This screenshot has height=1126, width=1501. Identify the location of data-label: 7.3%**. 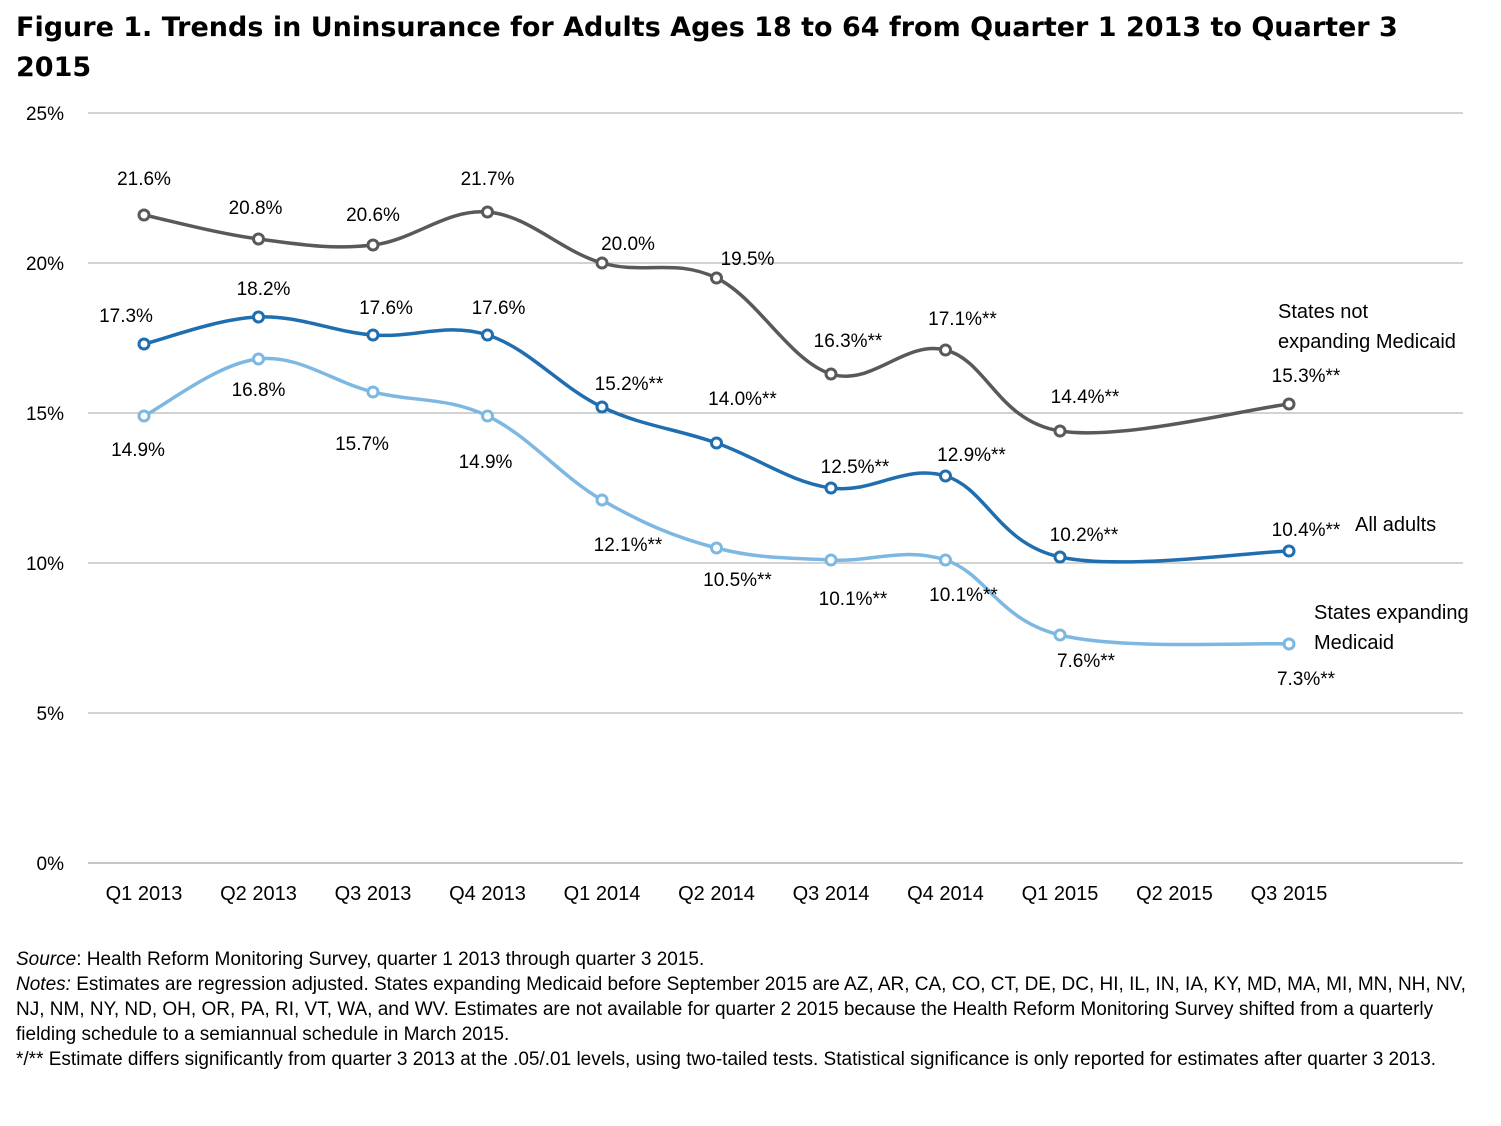
(1306, 679).